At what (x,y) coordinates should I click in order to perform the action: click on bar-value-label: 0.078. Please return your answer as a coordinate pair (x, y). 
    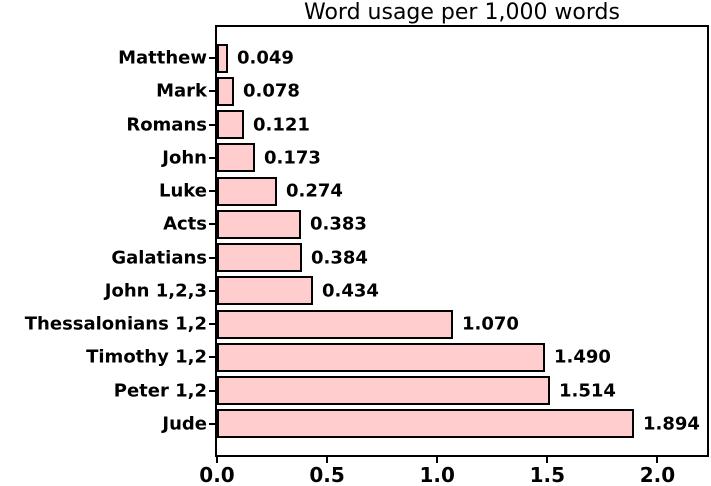
    Looking at the image, I should click on (271, 91).